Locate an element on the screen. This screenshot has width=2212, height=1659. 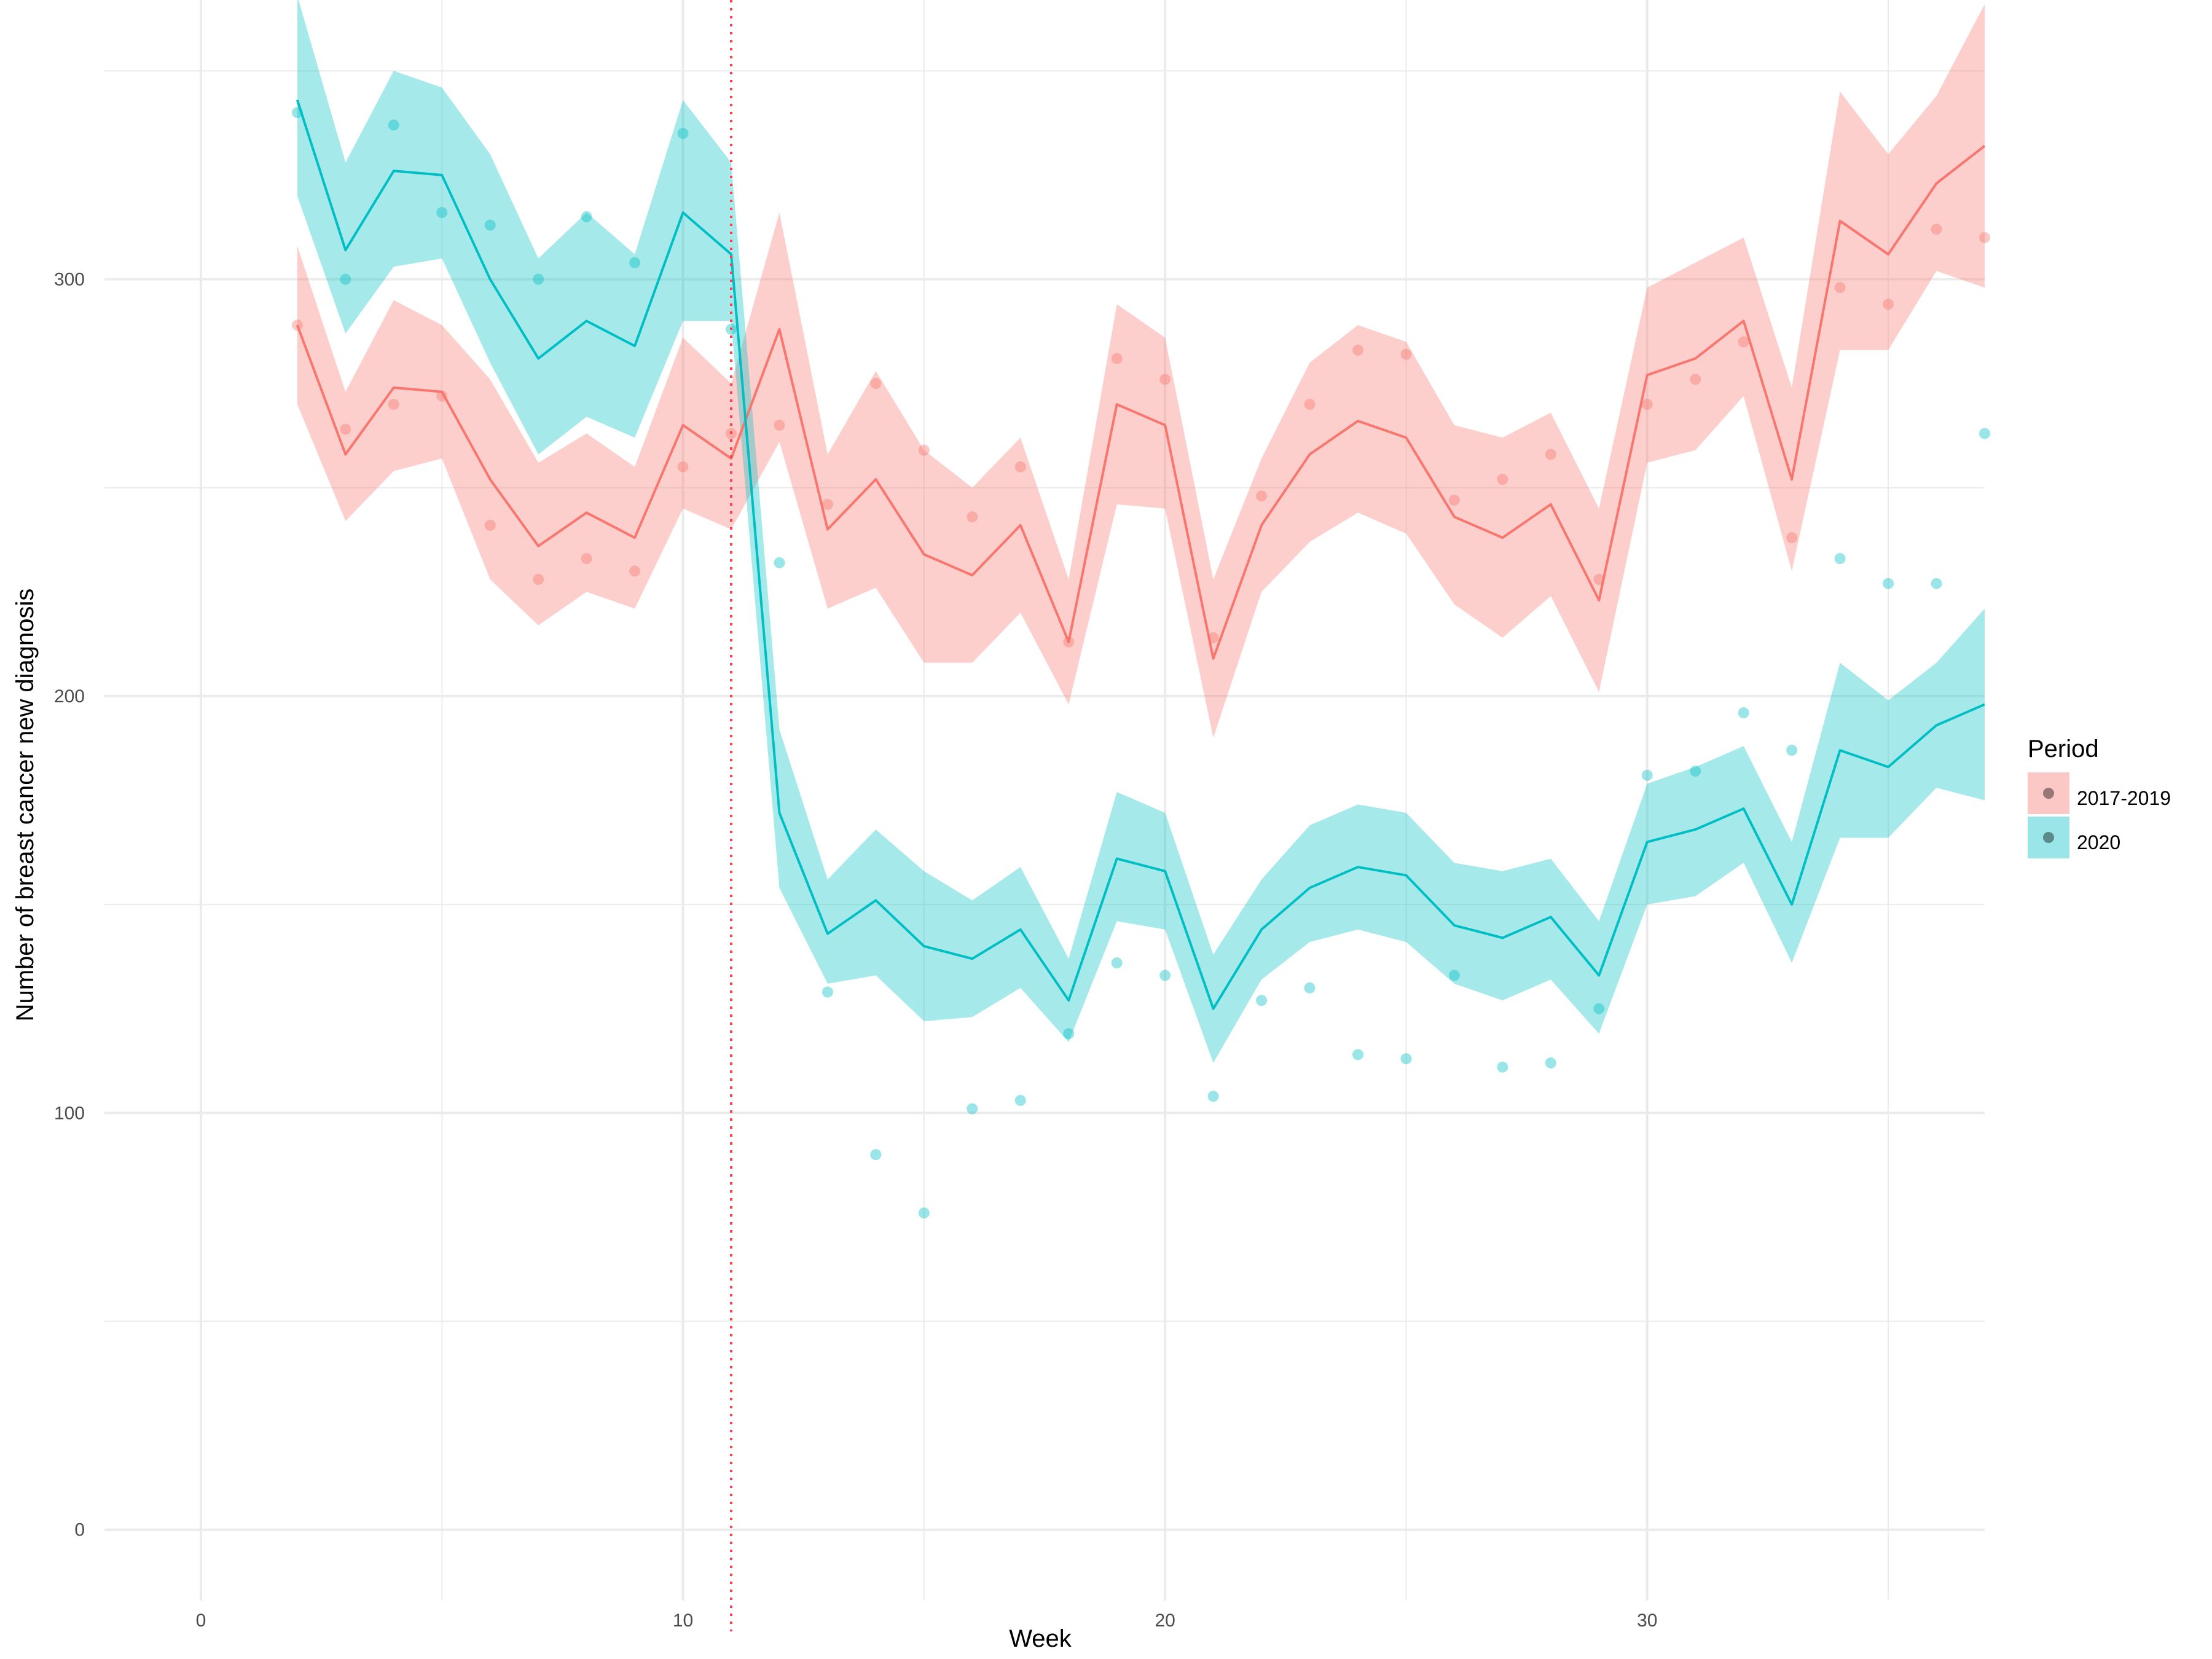
x-axis-title: Week is located at coordinates (1040, 1638).